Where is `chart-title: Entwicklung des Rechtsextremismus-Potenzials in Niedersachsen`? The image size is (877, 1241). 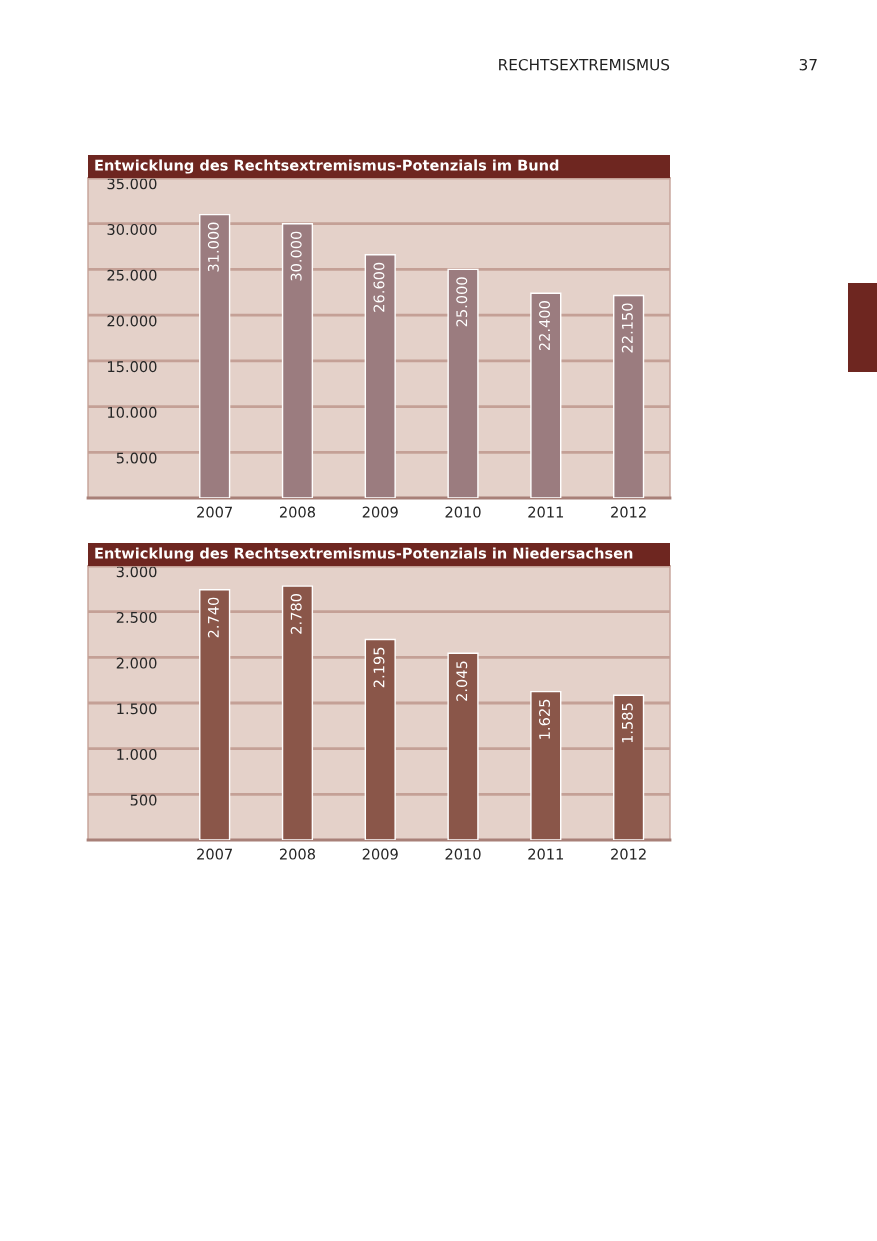 chart-title: Entwicklung des Rechtsextremismus-Potenzials in Niedersachsen is located at coordinates (364, 554).